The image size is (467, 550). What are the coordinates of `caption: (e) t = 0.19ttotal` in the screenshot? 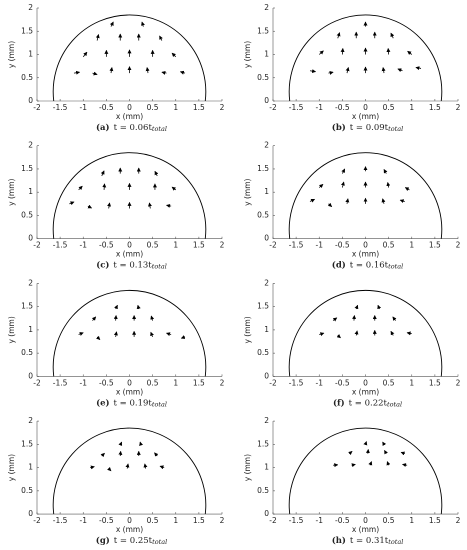 It's located at (131, 403).